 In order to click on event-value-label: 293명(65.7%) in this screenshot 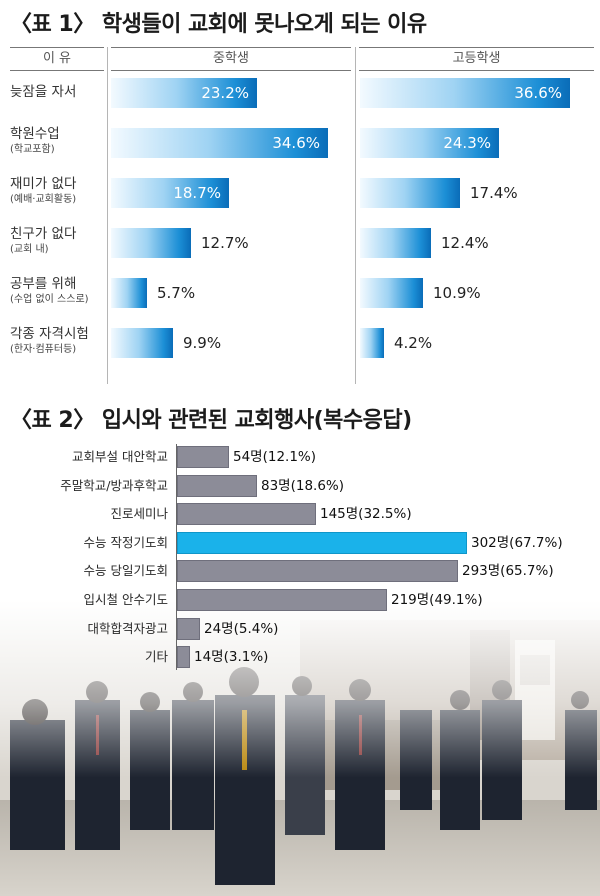, I will do `click(508, 571)`.